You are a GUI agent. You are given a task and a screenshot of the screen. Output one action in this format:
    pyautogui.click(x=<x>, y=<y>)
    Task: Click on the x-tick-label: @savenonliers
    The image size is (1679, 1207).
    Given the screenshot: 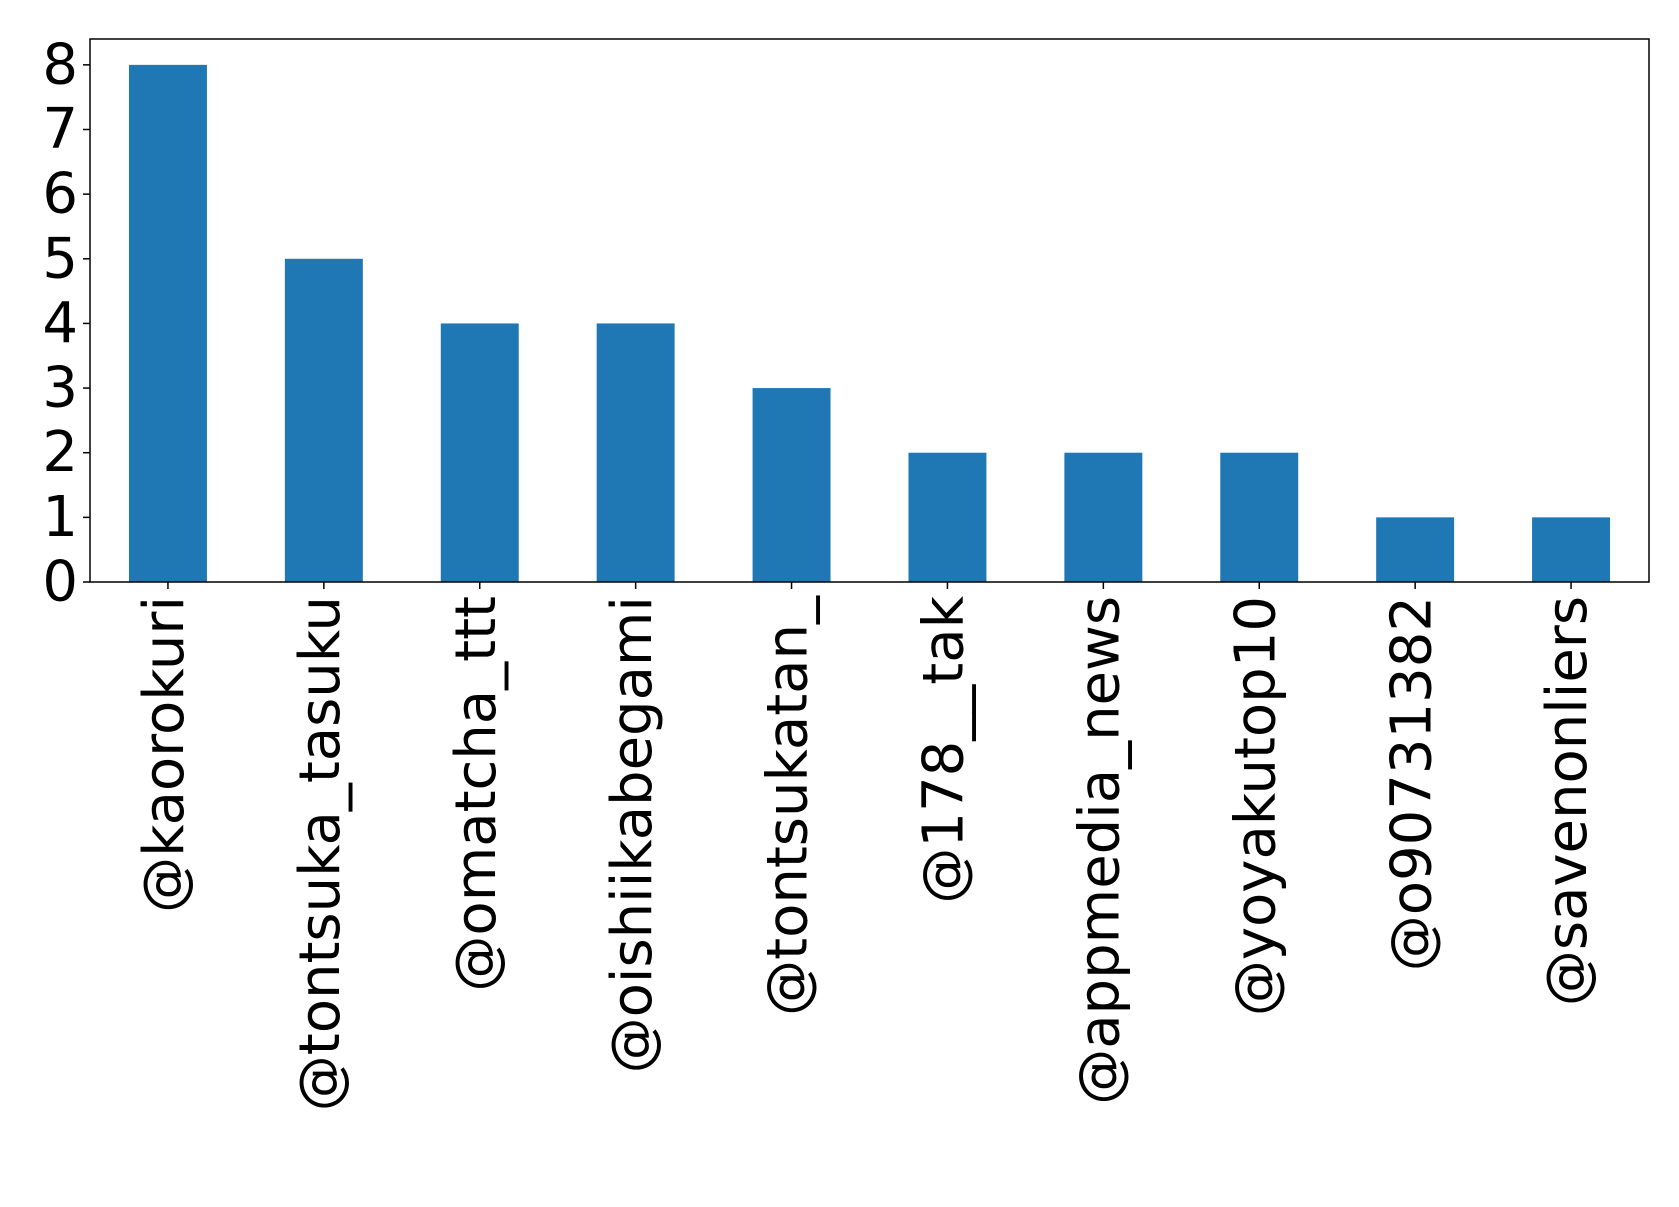 What is the action you would take?
    pyautogui.click(x=1567, y=801)
    